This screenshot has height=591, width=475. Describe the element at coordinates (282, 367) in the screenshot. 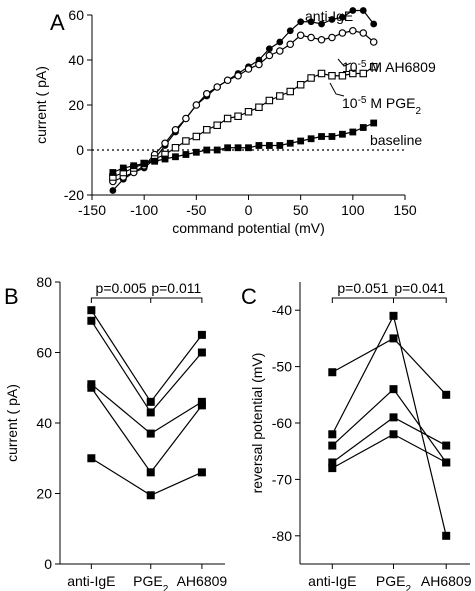

I see `panel-c-y-tick-label: -50` at that location.